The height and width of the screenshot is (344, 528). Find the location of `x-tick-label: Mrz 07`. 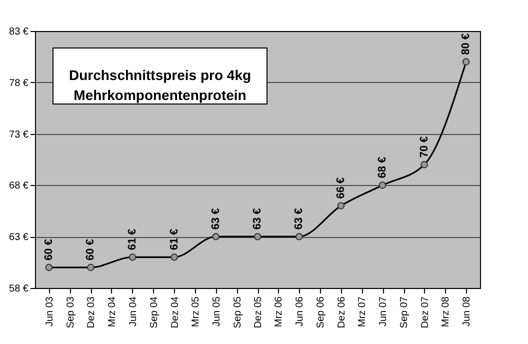

x-tick-label: Mrz 07 is located at coordinates (362, 312).